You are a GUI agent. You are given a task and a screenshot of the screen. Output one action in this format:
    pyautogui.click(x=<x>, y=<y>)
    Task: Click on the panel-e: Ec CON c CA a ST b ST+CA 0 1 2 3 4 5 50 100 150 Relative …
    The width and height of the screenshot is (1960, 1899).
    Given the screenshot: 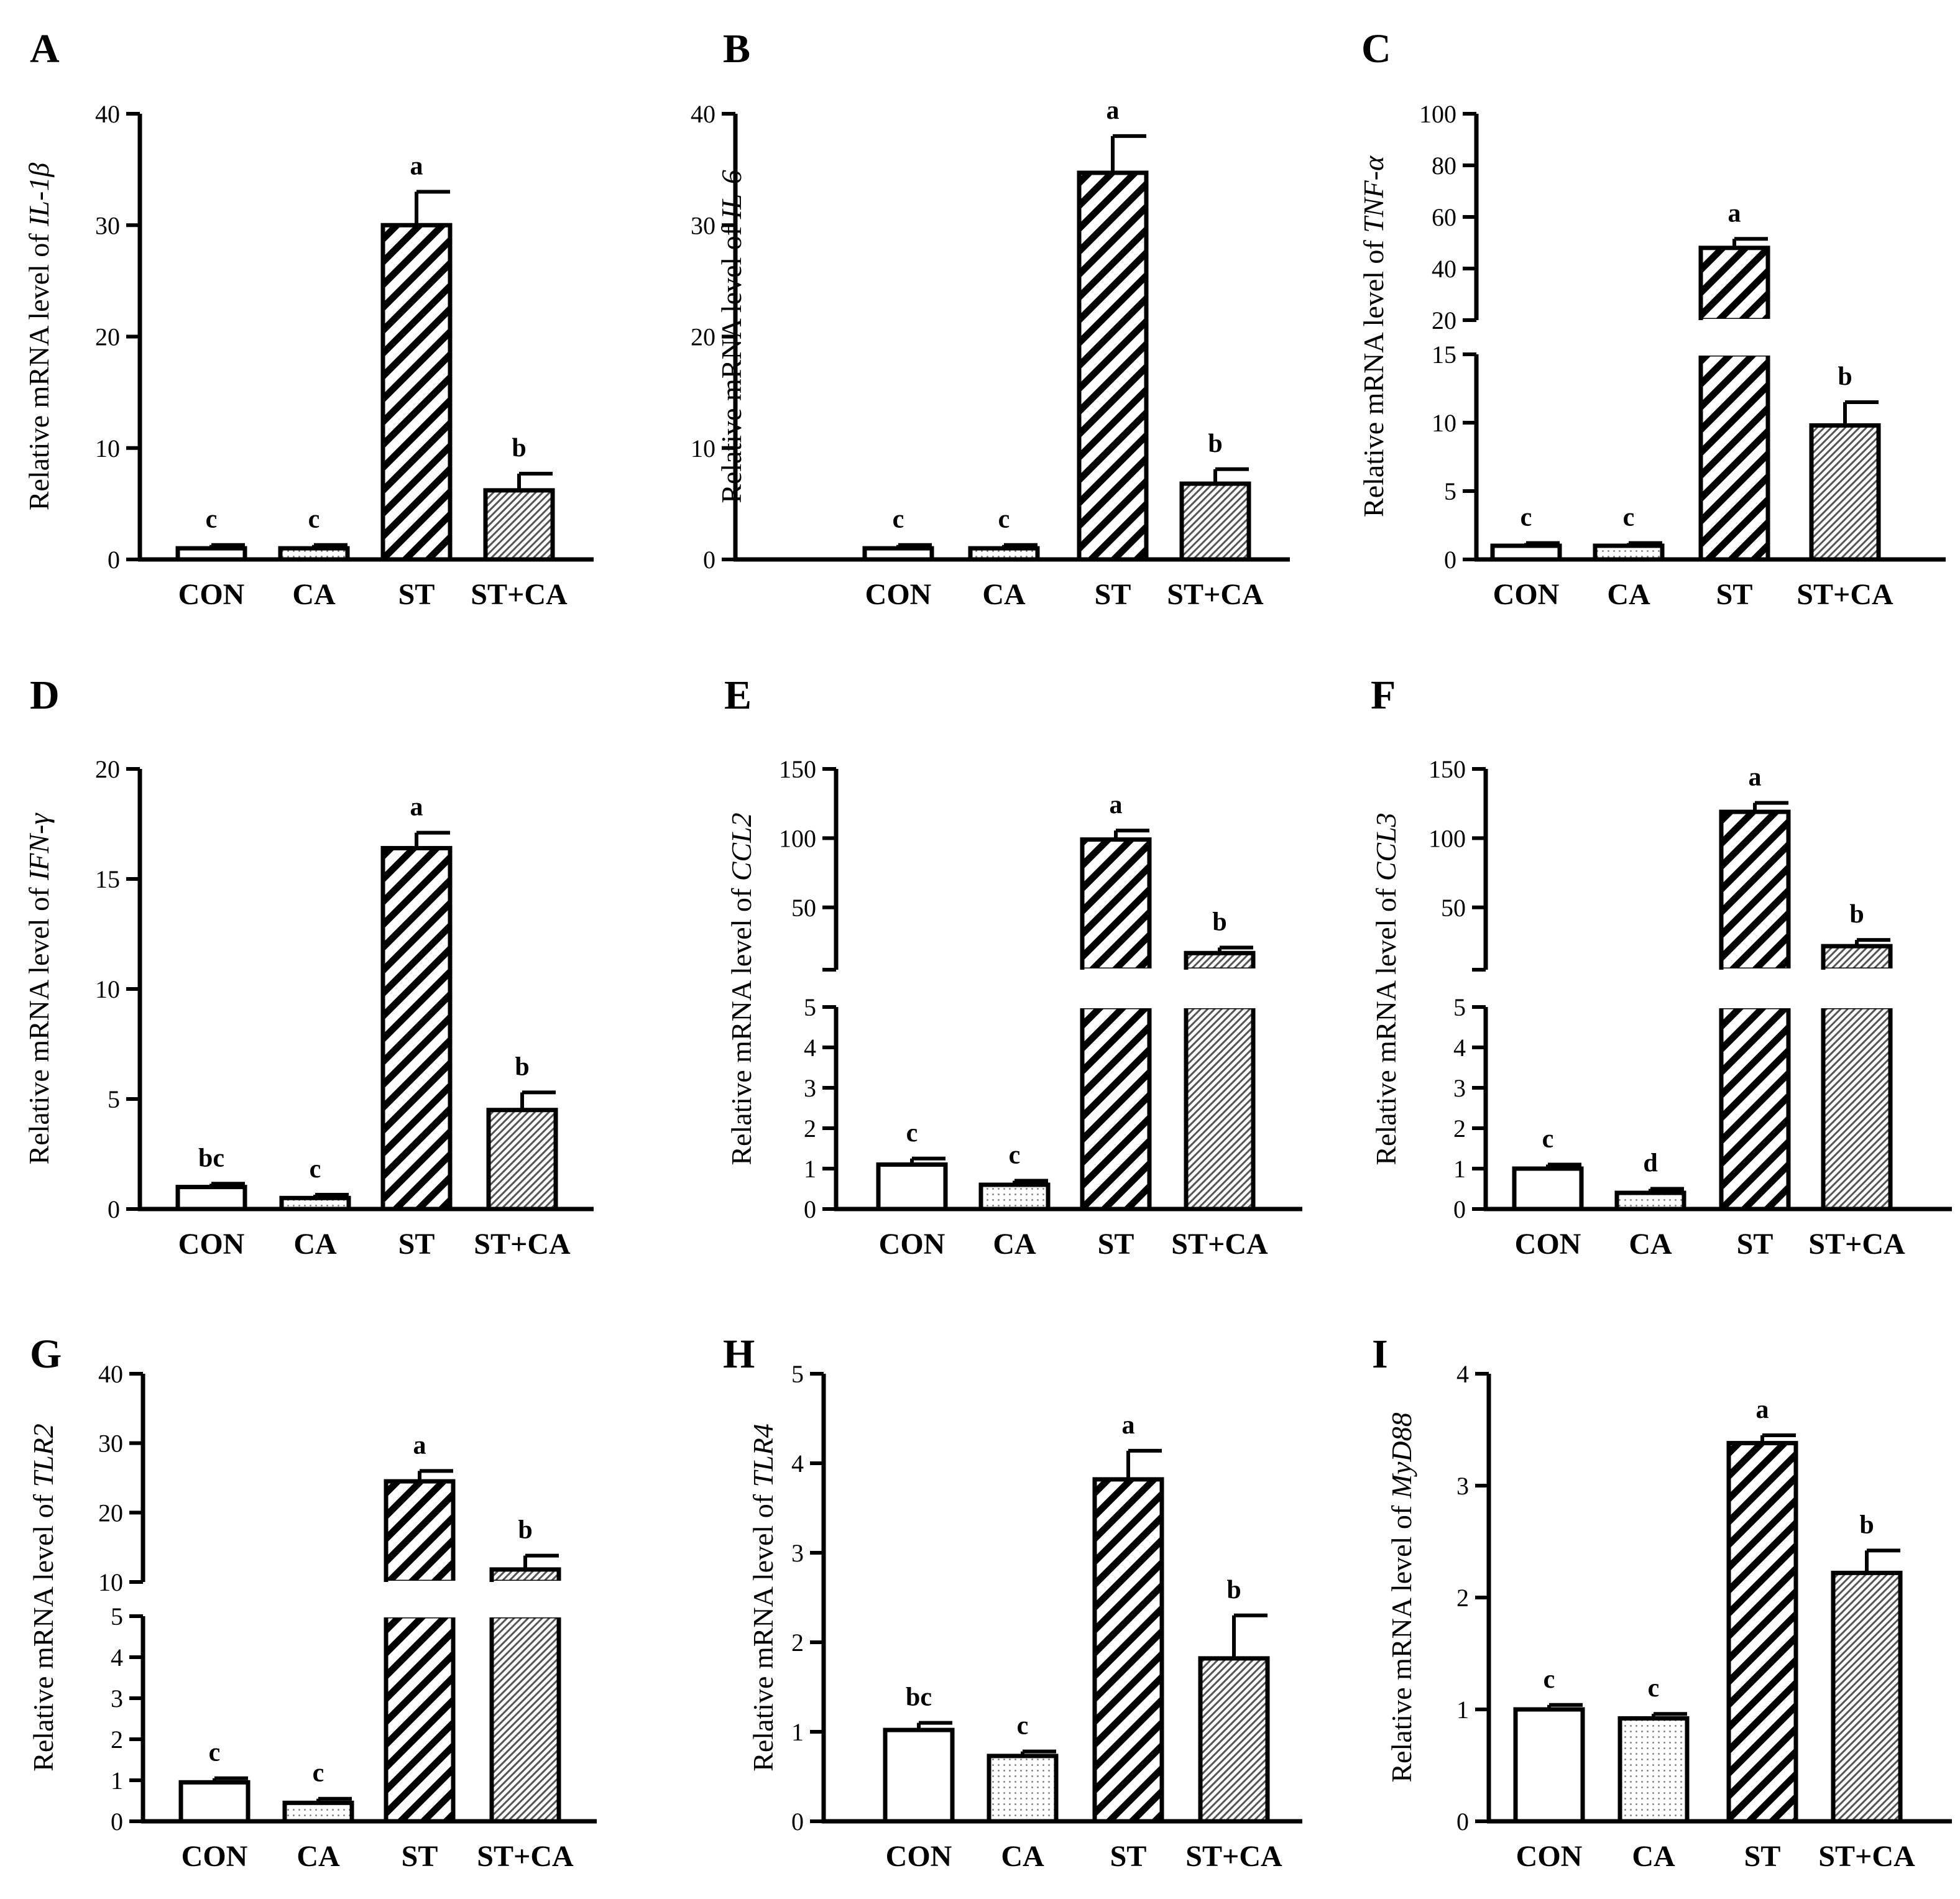 What is the action you would take?
    pyautogui.click(x=1013, y=967)
    